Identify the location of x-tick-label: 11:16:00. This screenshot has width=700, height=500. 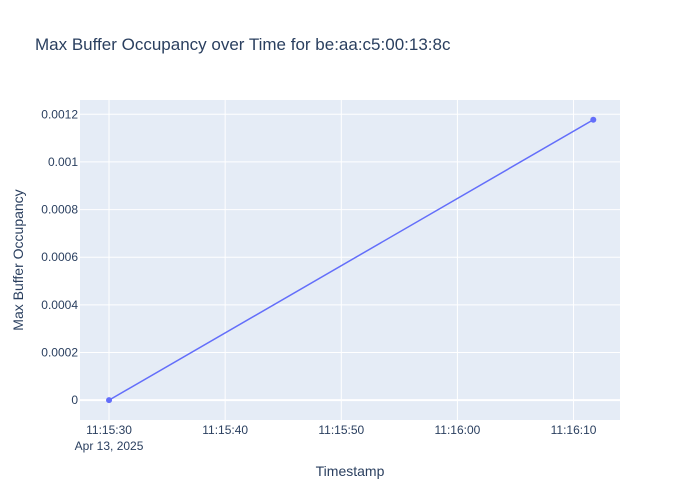
(458, 430).